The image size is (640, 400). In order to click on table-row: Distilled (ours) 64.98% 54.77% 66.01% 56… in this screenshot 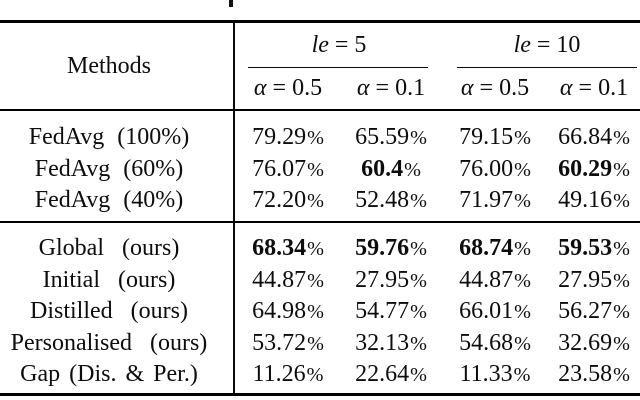, I will do `click(320, 311)`.